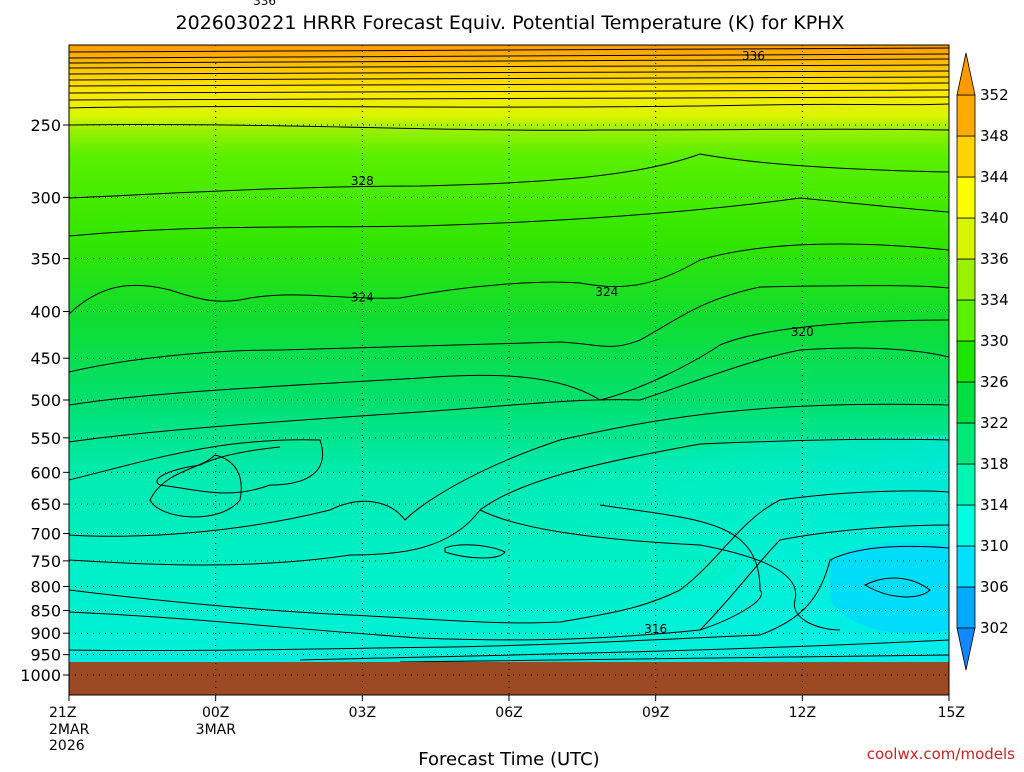  I want to click on contour-label: 328, so click(362, 181).